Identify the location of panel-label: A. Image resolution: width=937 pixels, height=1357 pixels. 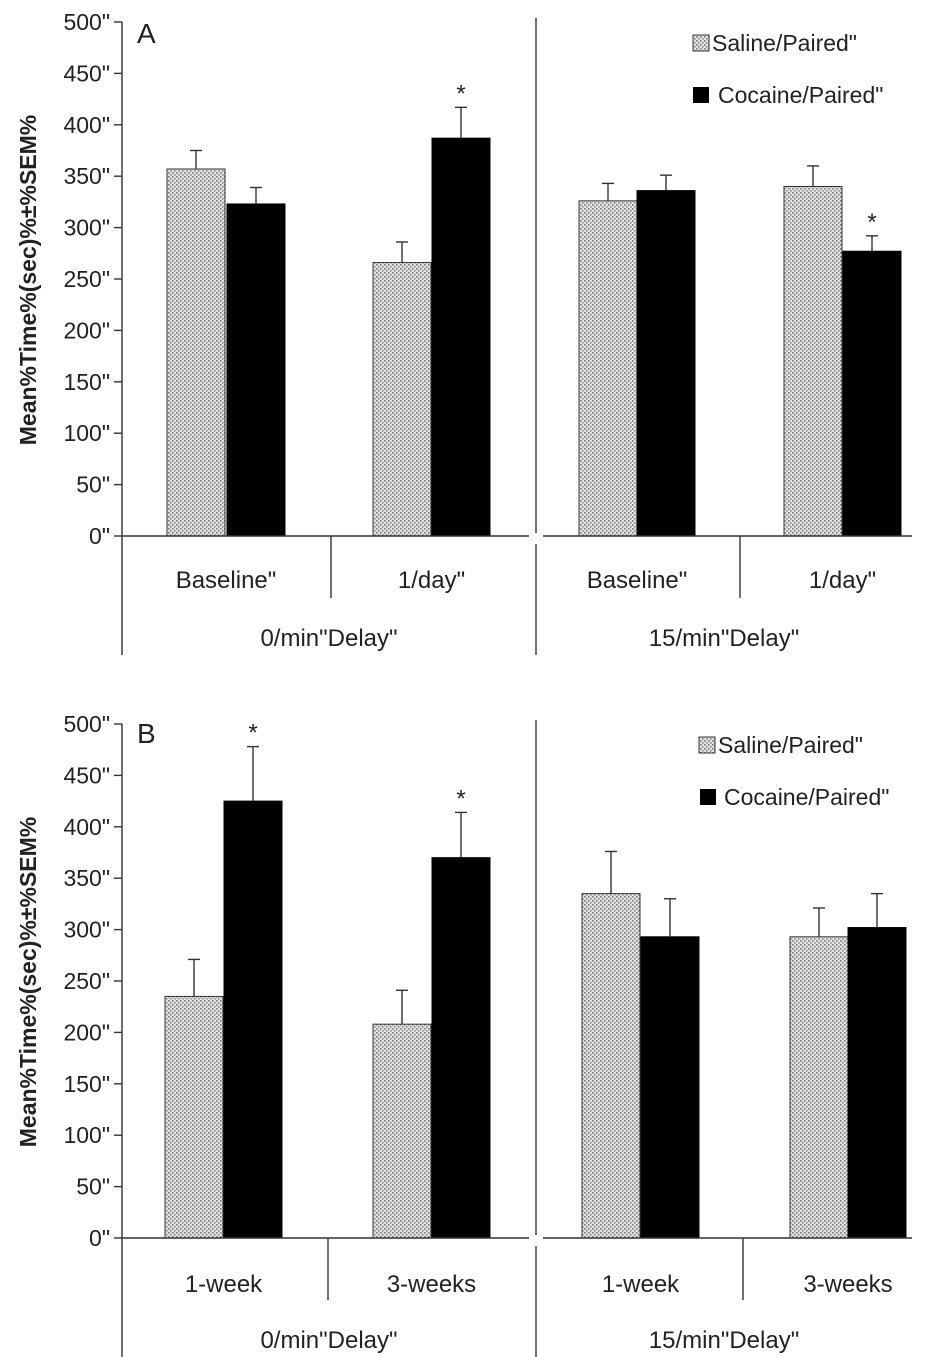
(146, 33).